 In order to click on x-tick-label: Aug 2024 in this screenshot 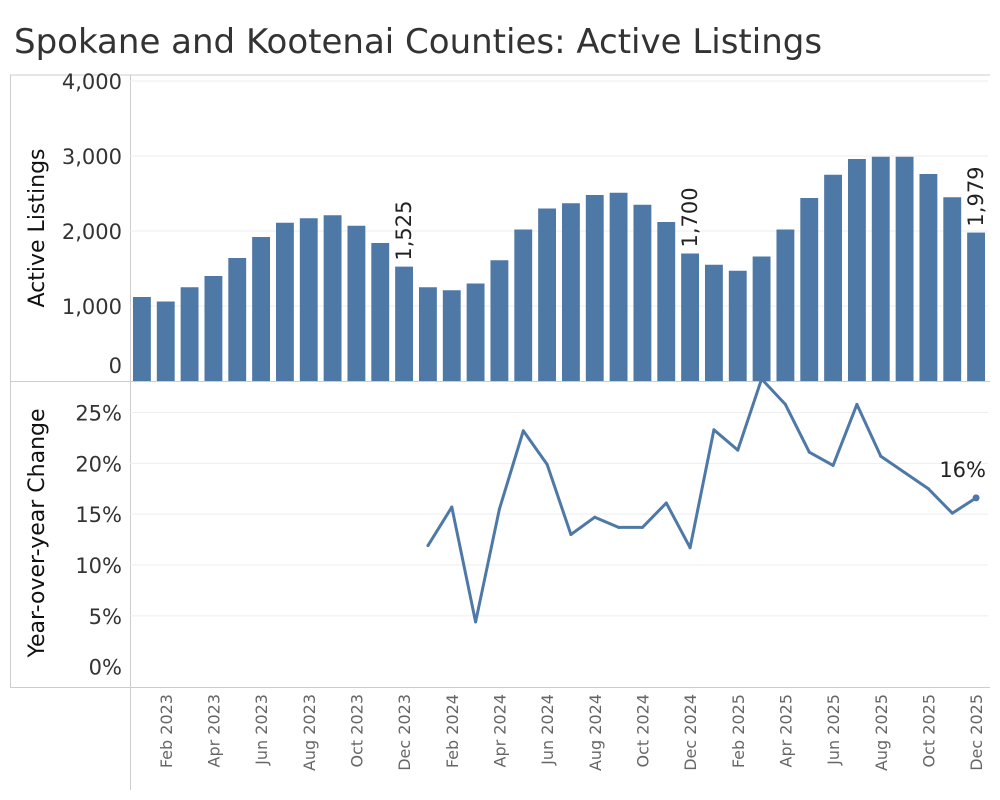, I will do `click(595, 732)`.